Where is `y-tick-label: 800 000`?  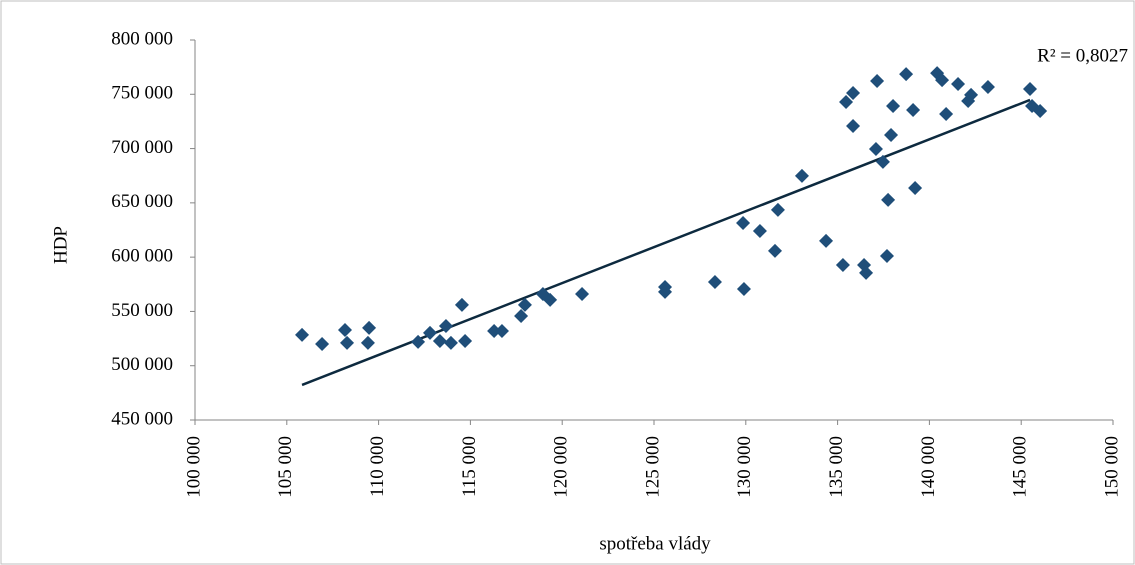 y-tick-label: 800 000 is located at coordinates (142, 38).